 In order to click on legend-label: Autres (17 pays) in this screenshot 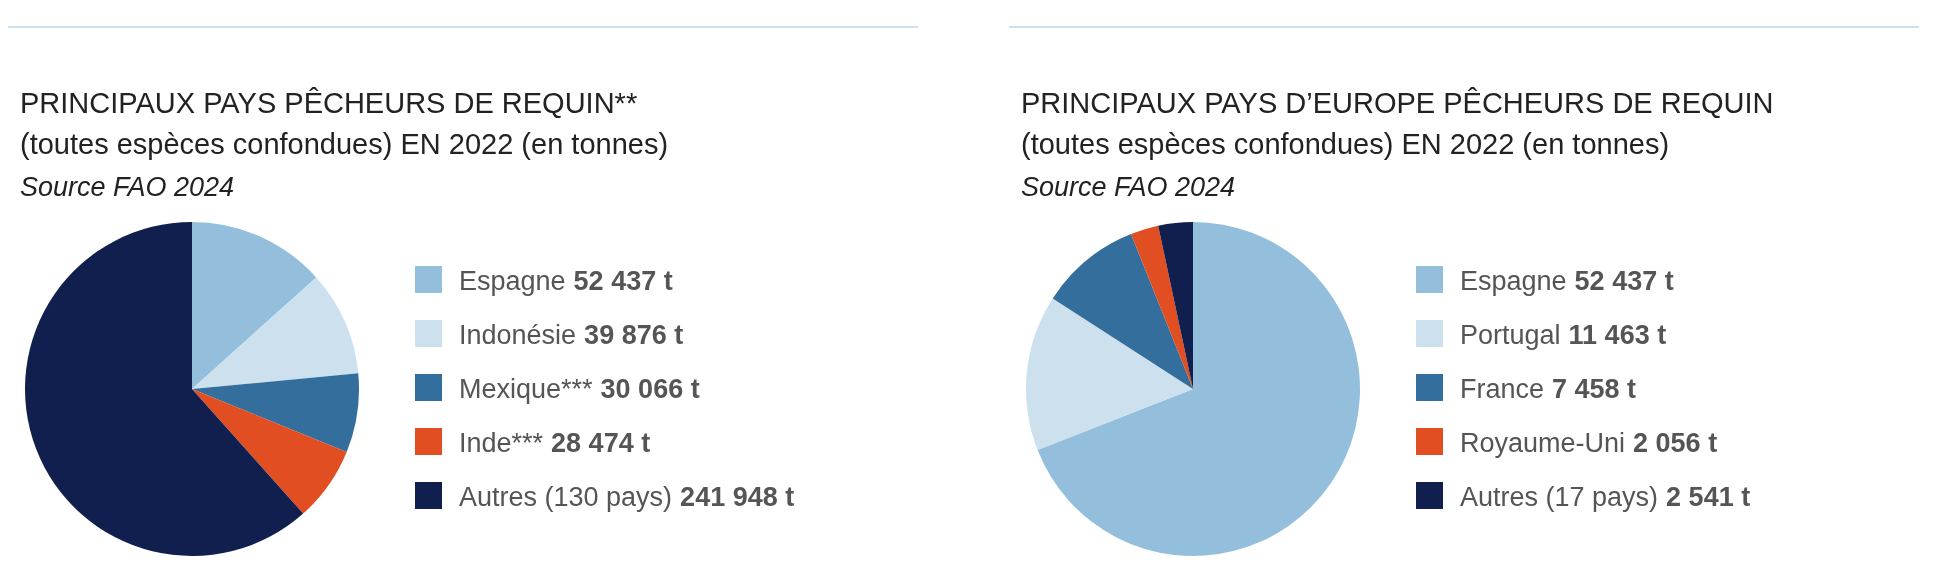, I will do `click(1559, 497)`.